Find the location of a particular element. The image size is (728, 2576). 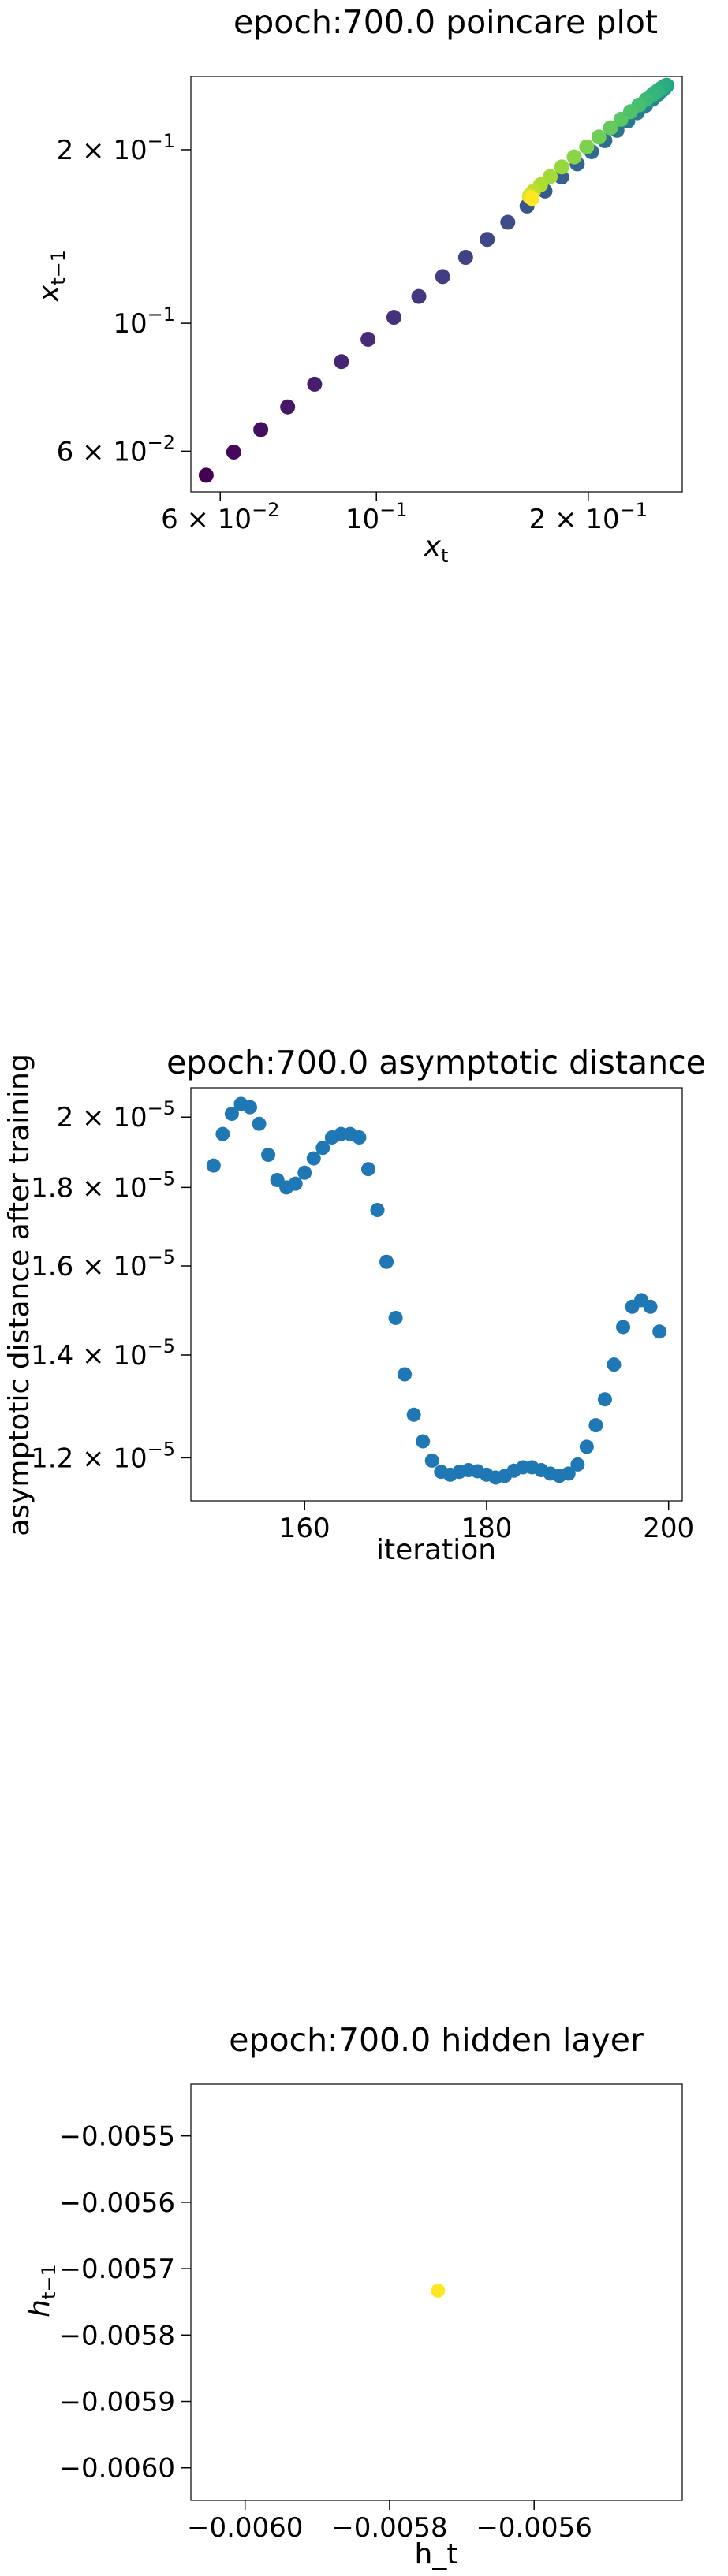

y-axis-label-base: x is located at coordinates (49, 294).